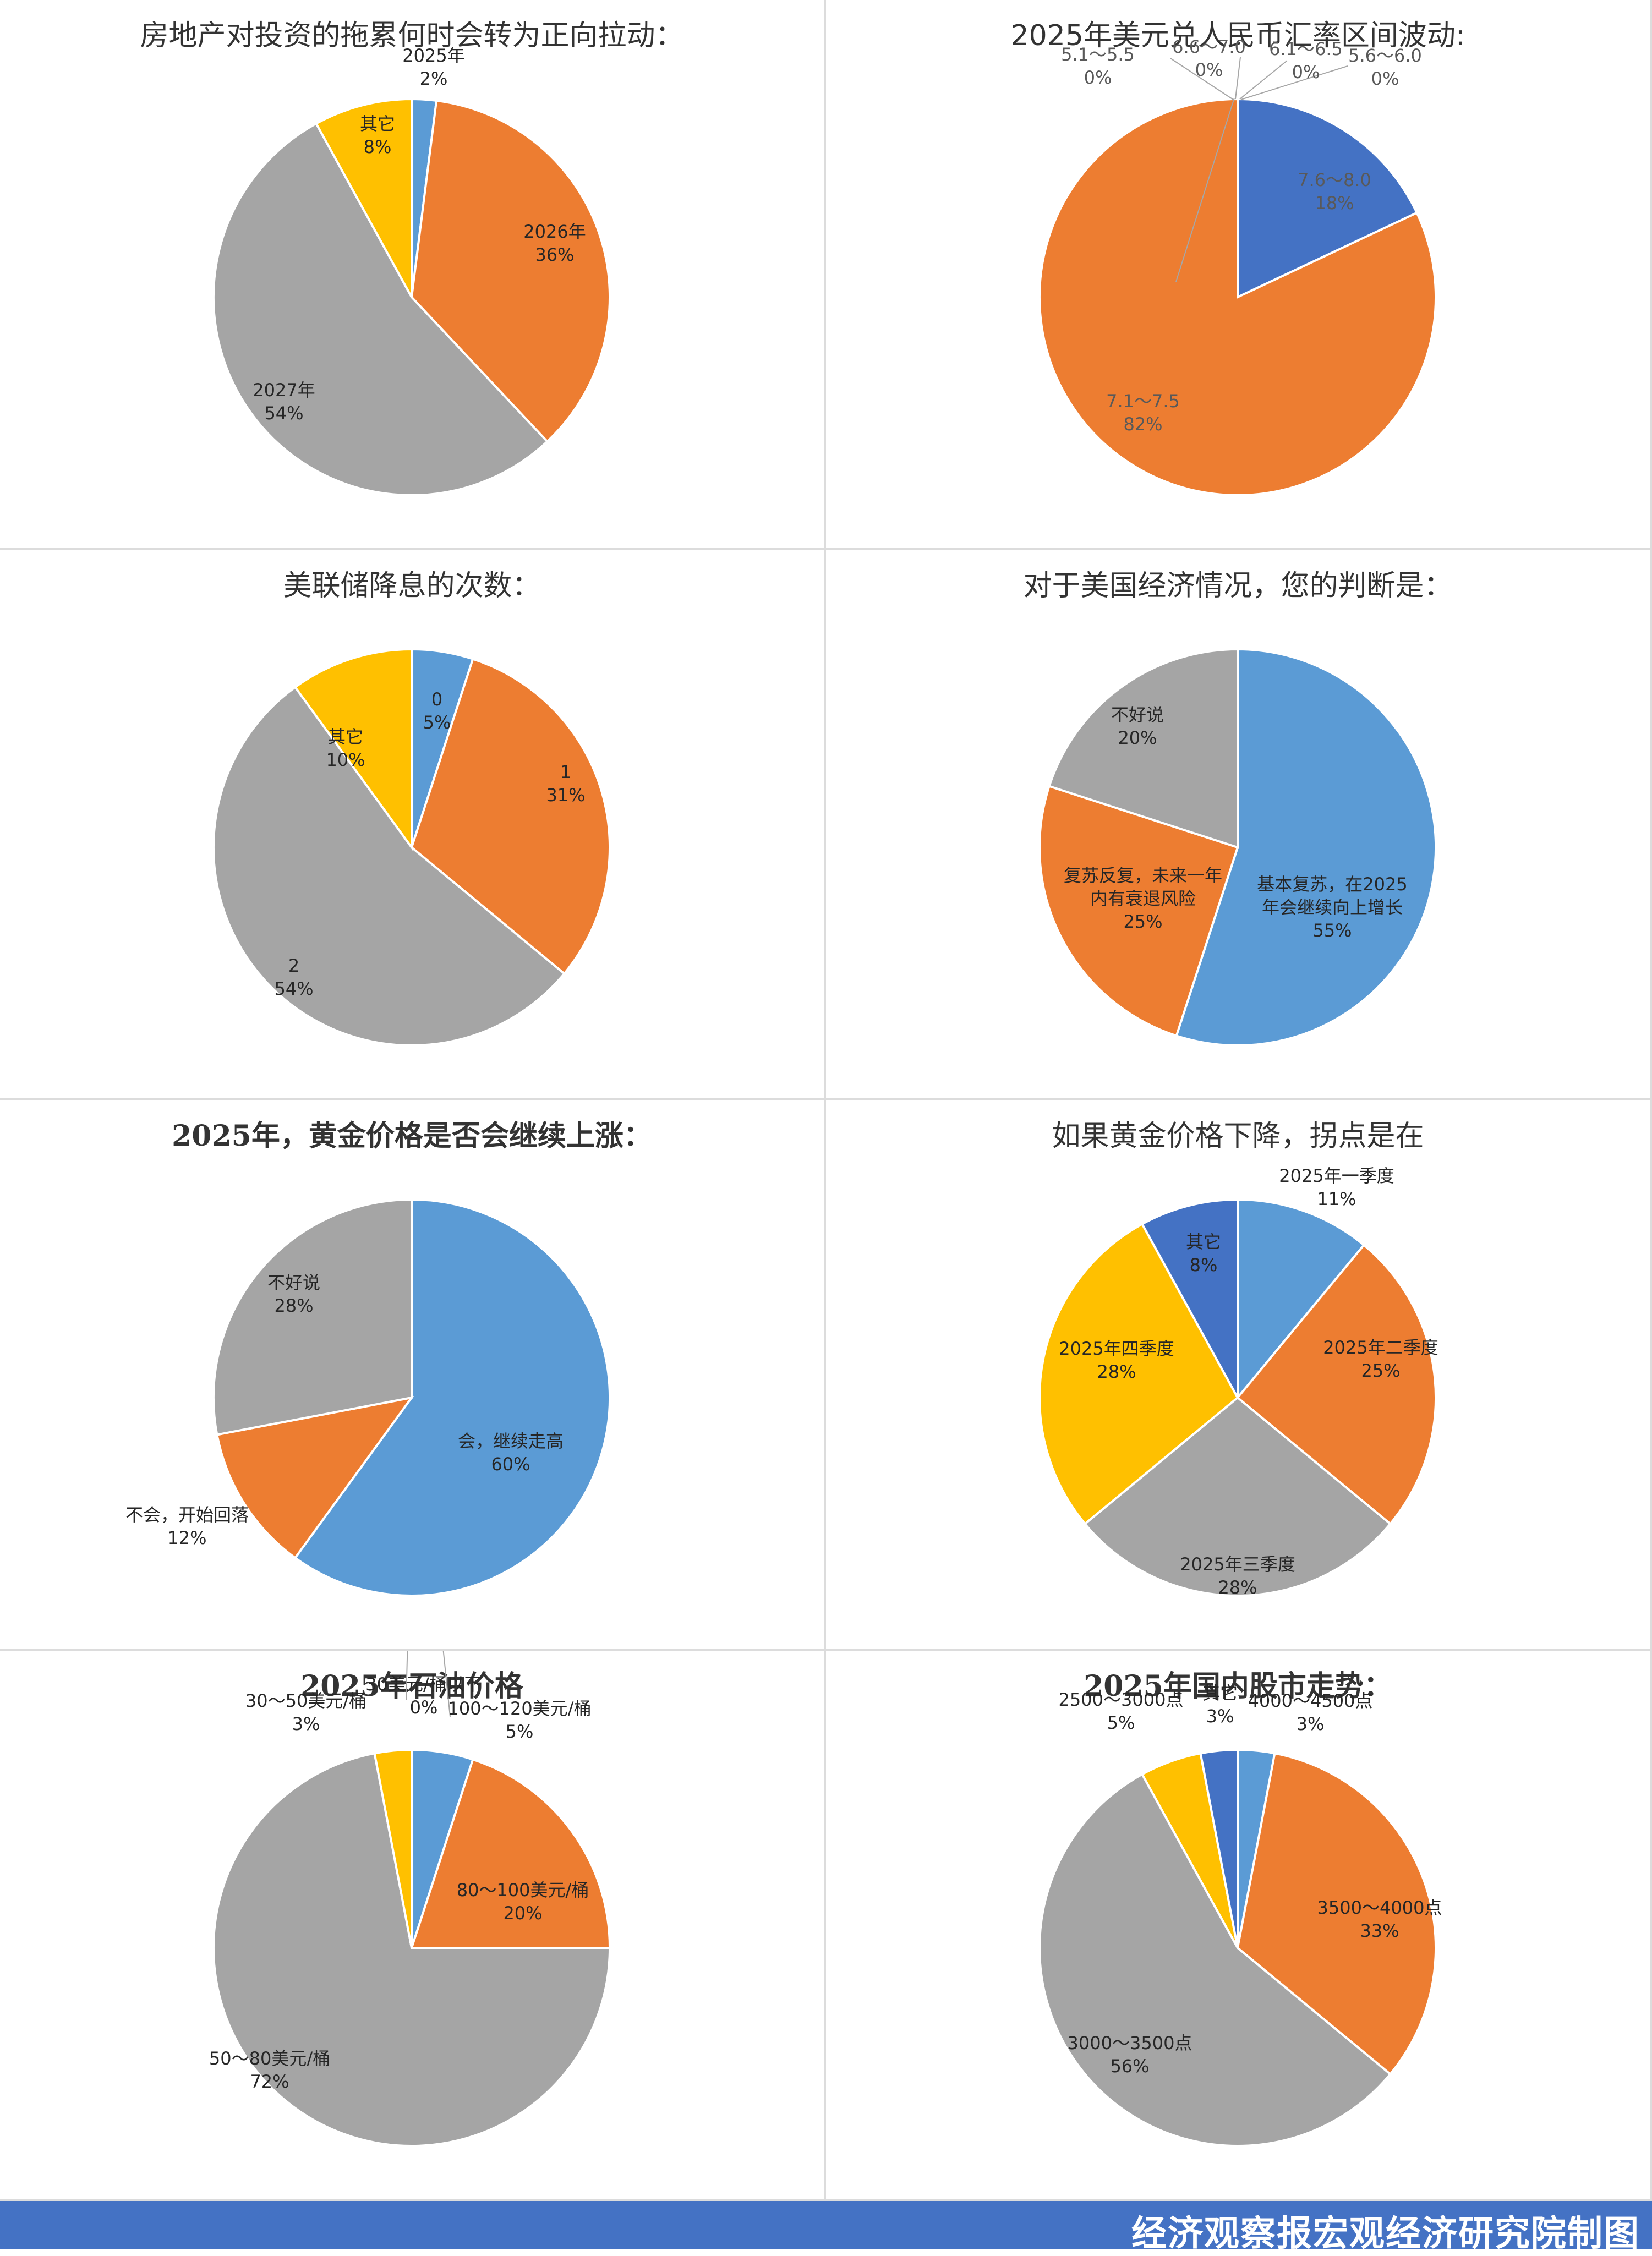 The height and width of the screenshot is (2256, 1652). I want to click on chart-title: 2025年美元兑人民币汇率区间波动:, so click(1237, 35).